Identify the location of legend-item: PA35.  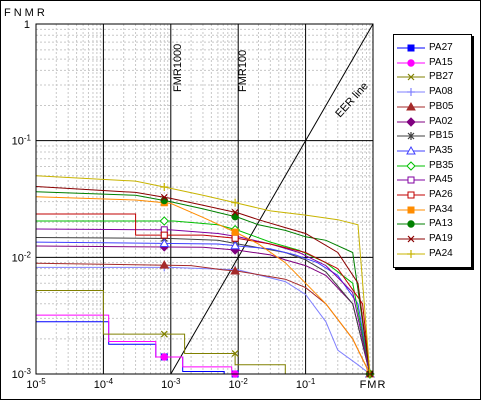
(432, 151).